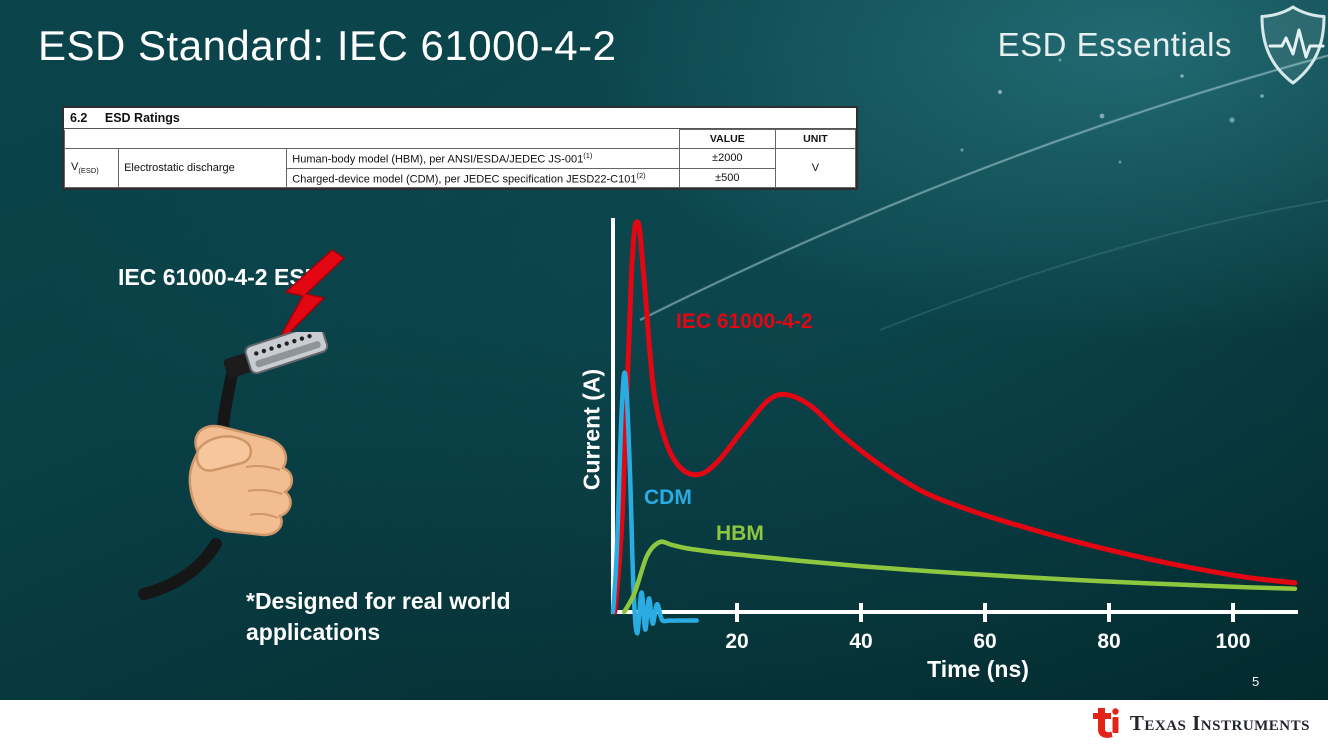  I want to click on lightning-bolt-icon, so click(309, 299).